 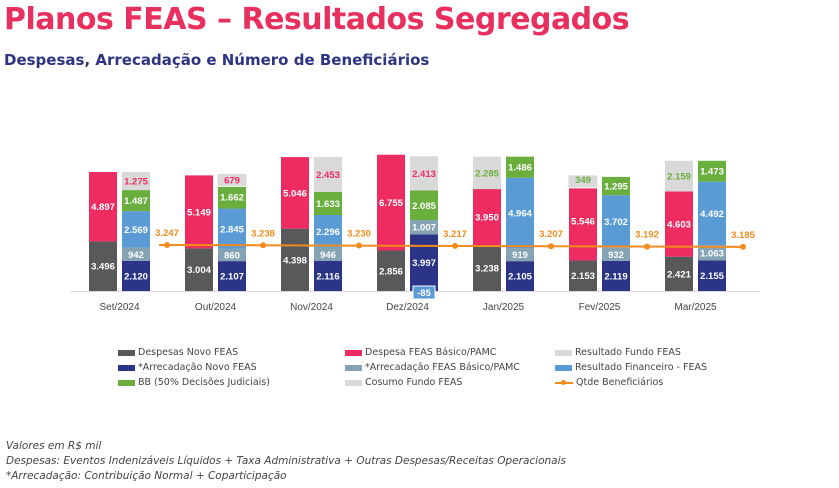 I want to click on data-label: -85, so click(x=424, y=293).